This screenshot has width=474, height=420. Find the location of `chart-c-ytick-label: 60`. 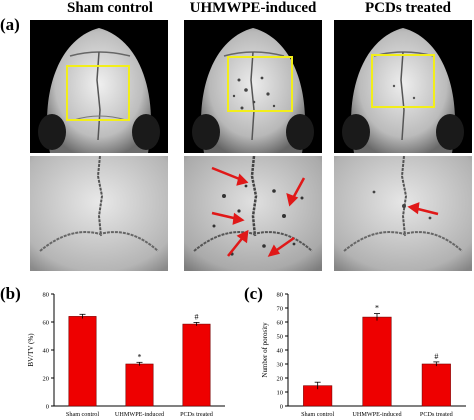

chart-c-ytick-label: 60 is located at coordinates (280, 323).